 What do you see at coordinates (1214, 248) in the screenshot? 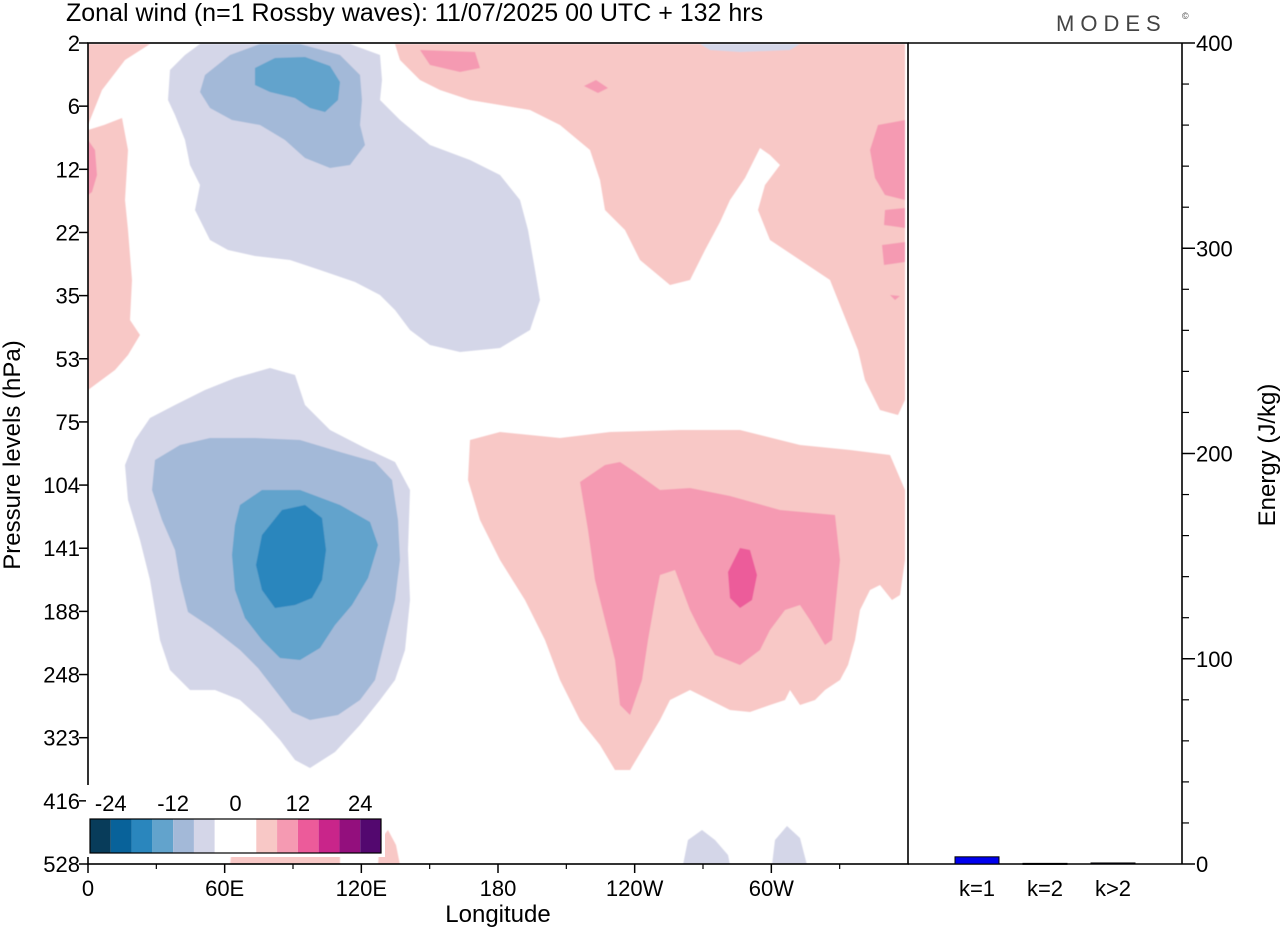
I see `energy-tick-label: 300` at bounding box center [1214, 248].